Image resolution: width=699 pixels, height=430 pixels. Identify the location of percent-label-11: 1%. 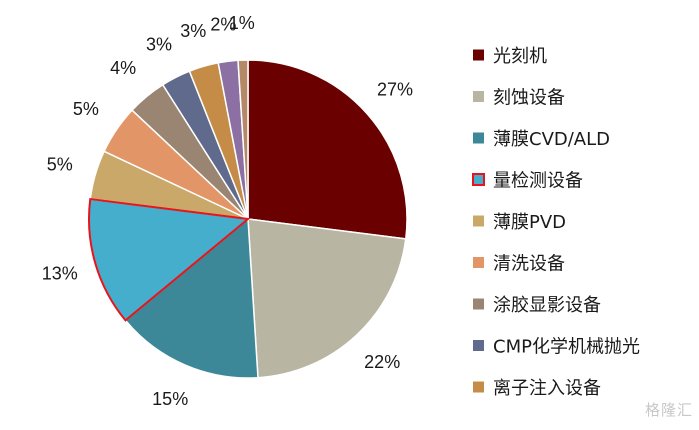
(242, 23).